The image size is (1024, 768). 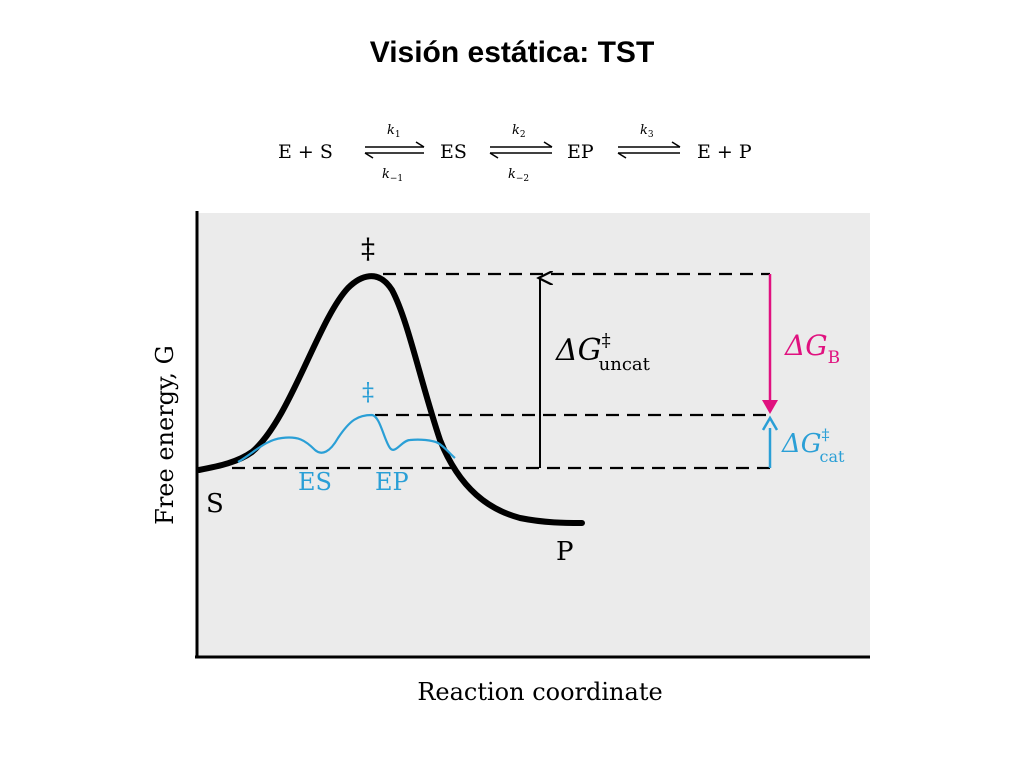 What do you see at coordinates (392, 482) in the screenshot?
I see `label-ep: EP` at bounding box center [392, 482].